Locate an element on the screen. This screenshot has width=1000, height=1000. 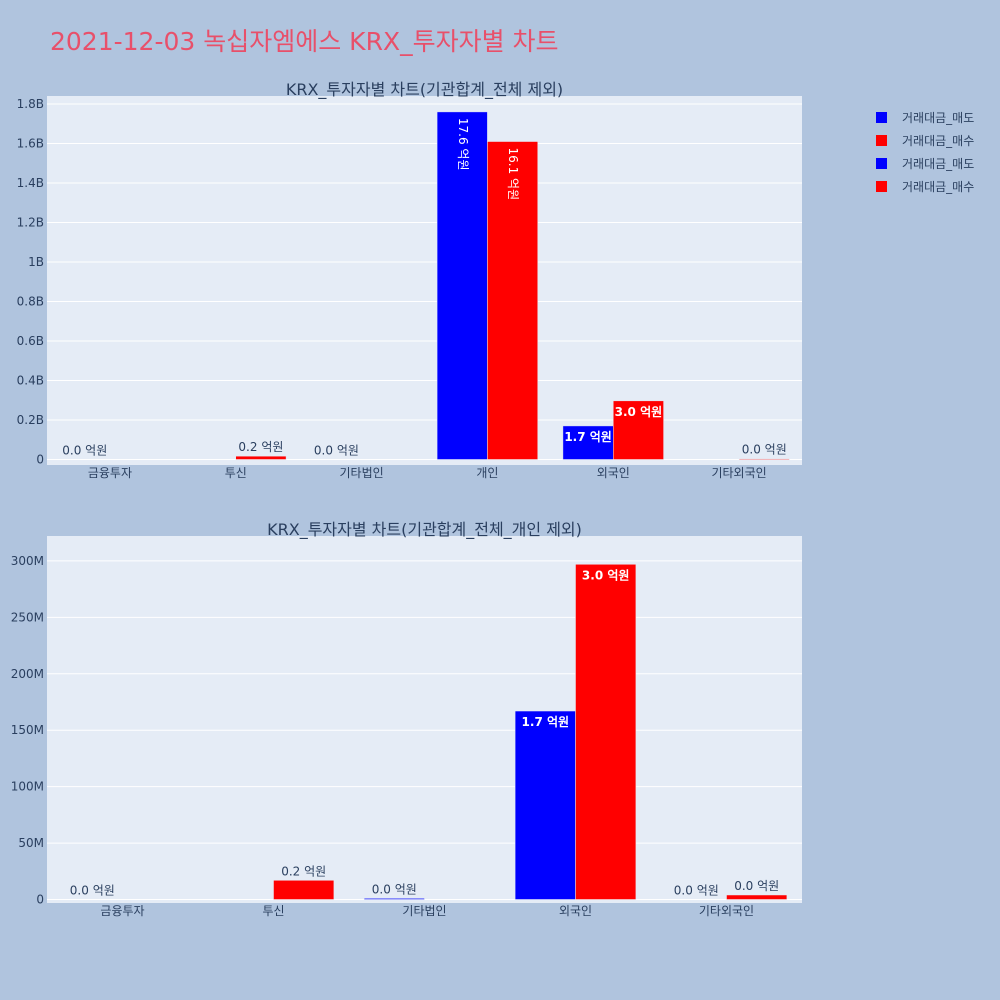
y-tick-label: 1B is located at coordinates (36, 262).